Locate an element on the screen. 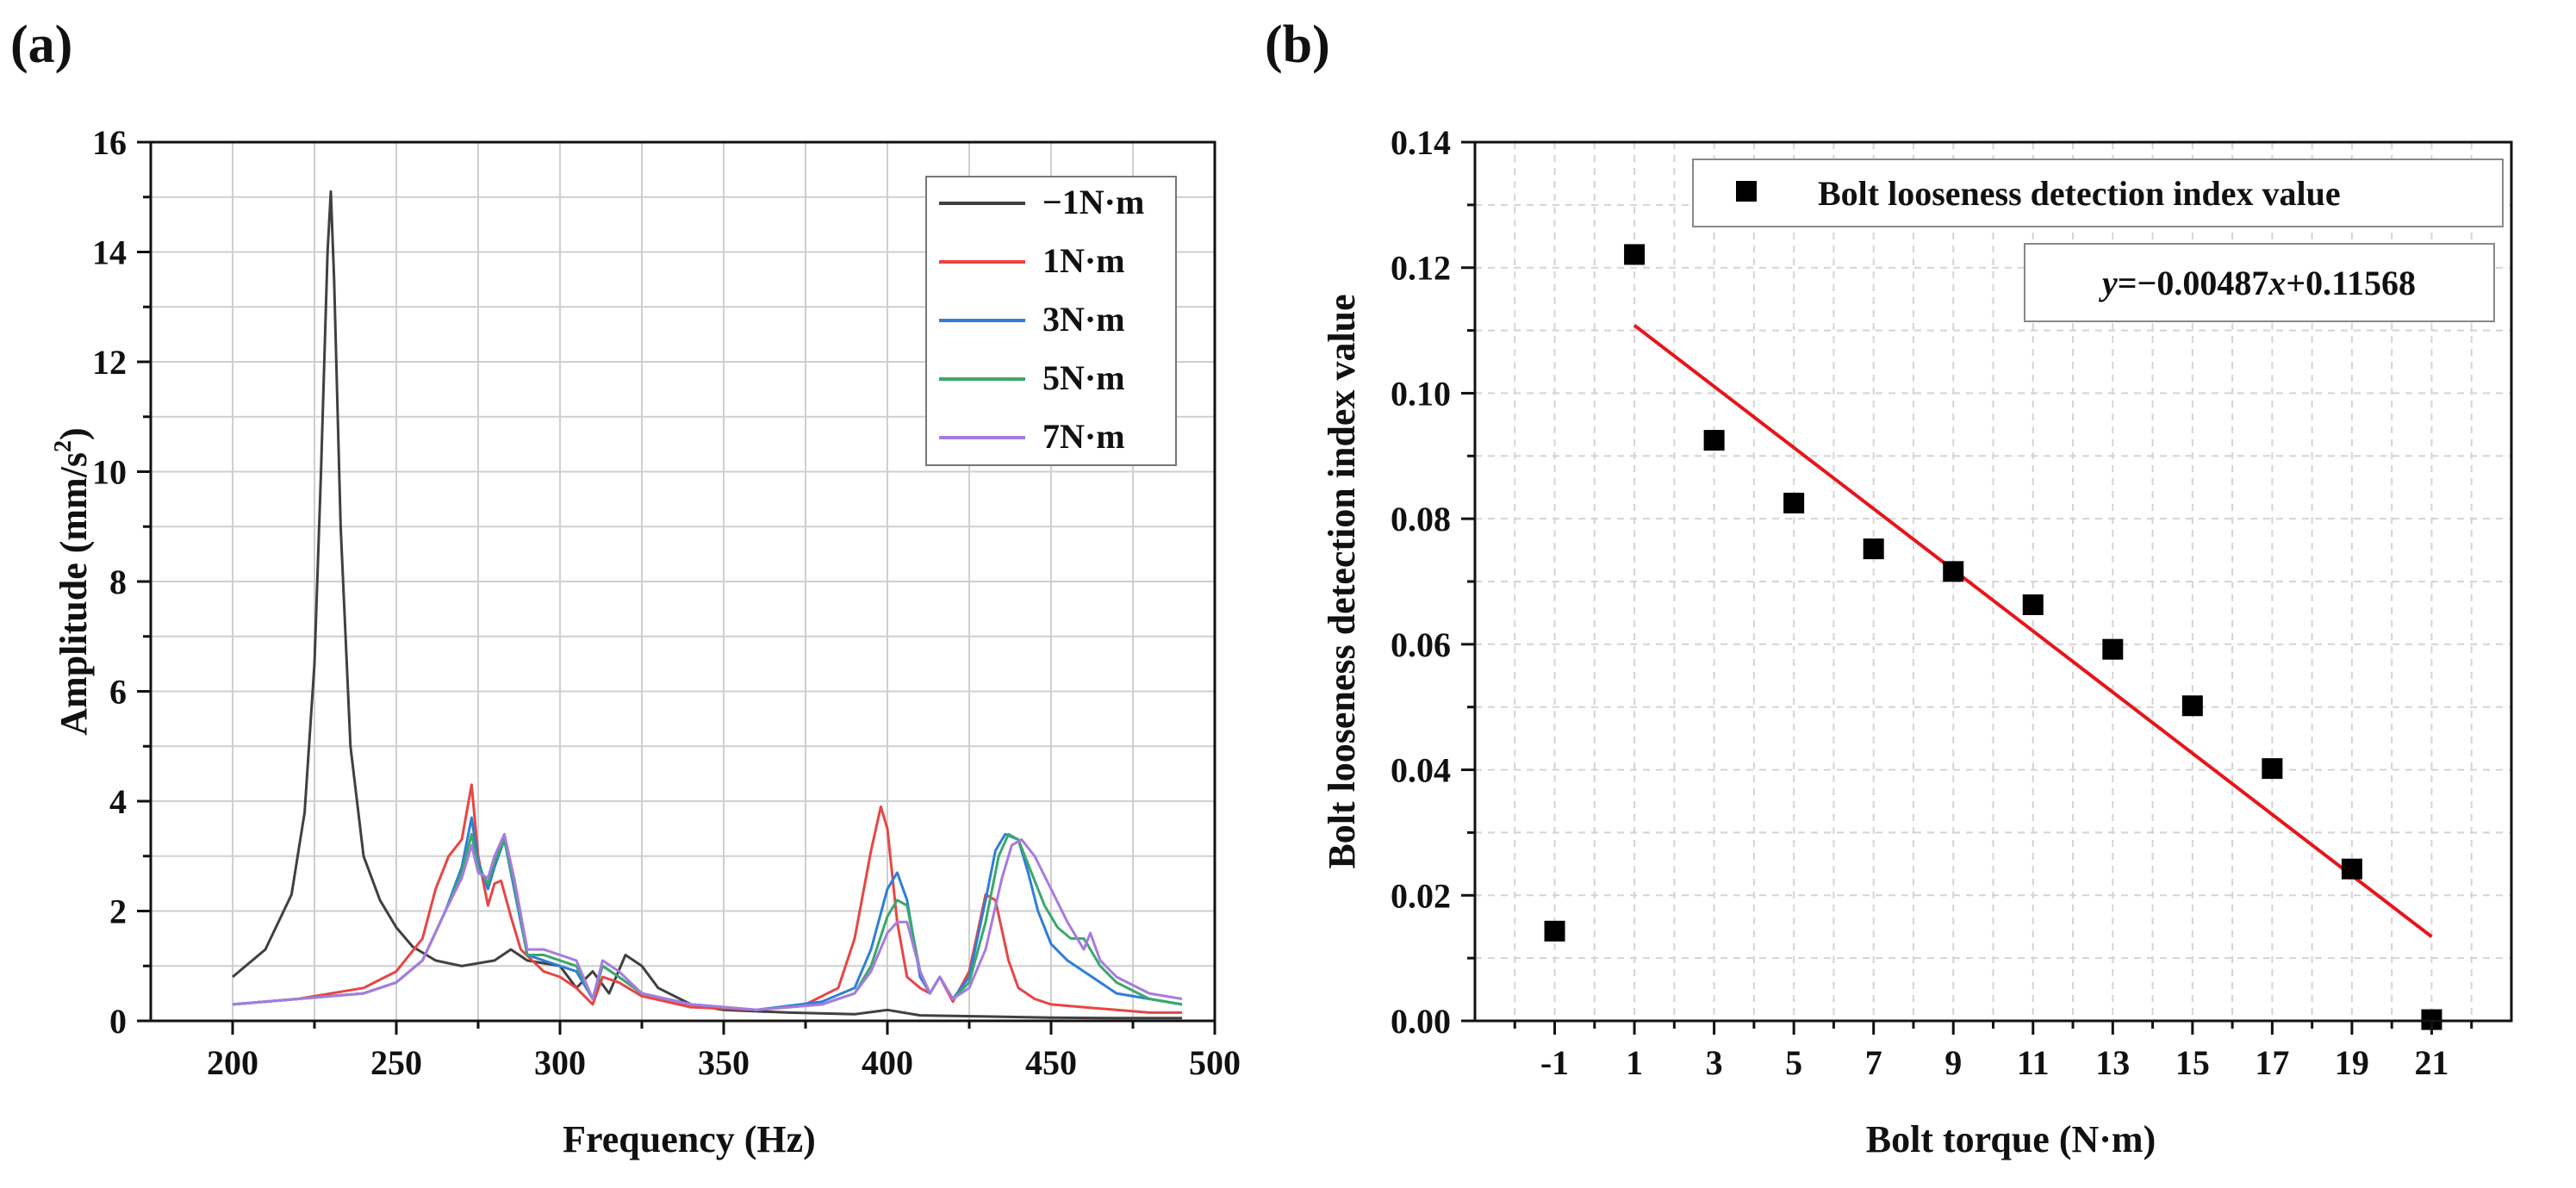  x-tick-label: 7 is located at coordinates (1874, 1062).